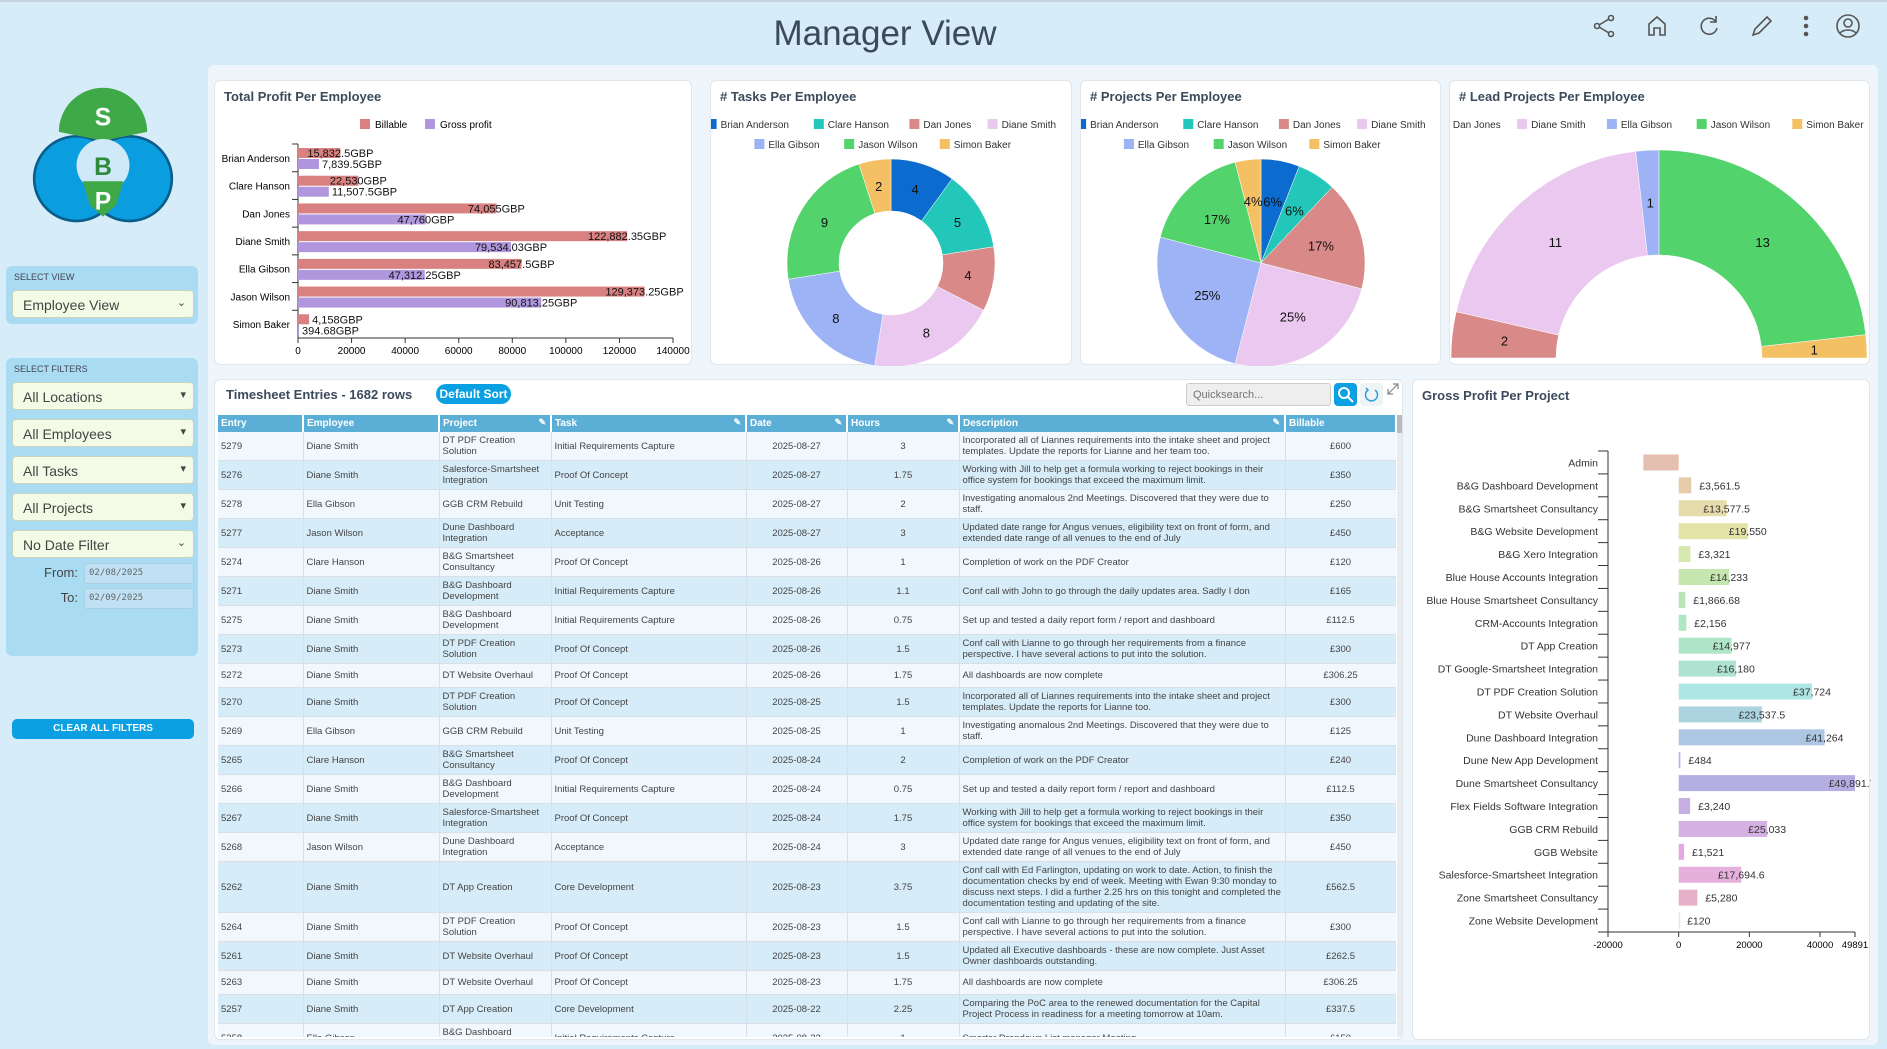  I want to click on cell-billable: £337.5, so click(1340, 1009).